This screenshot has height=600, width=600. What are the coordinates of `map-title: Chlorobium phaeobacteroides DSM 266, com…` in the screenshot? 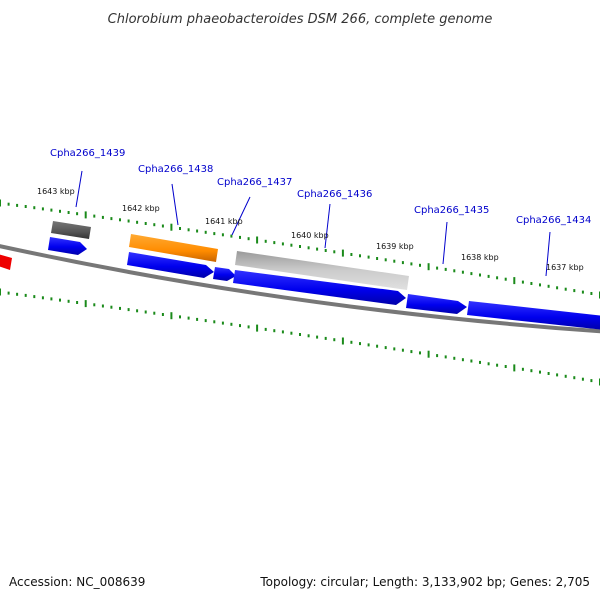 It's located at (300, 19).